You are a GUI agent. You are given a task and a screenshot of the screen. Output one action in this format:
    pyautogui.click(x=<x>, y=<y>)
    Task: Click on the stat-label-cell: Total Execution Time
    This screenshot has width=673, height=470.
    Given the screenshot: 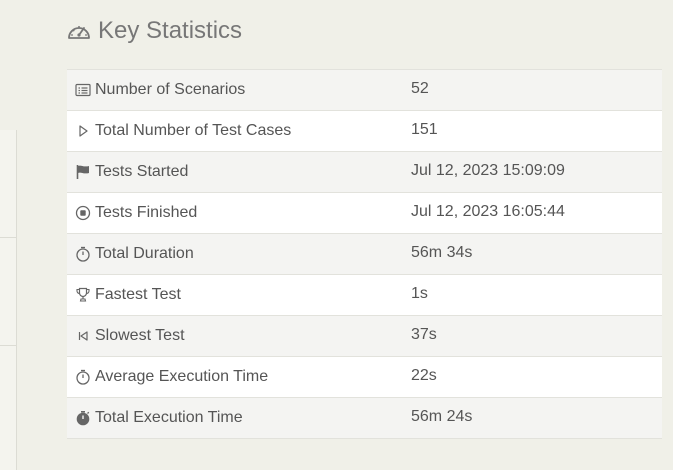 What is the action you would take?
    pyautogui.click(x=239, y=418)
    